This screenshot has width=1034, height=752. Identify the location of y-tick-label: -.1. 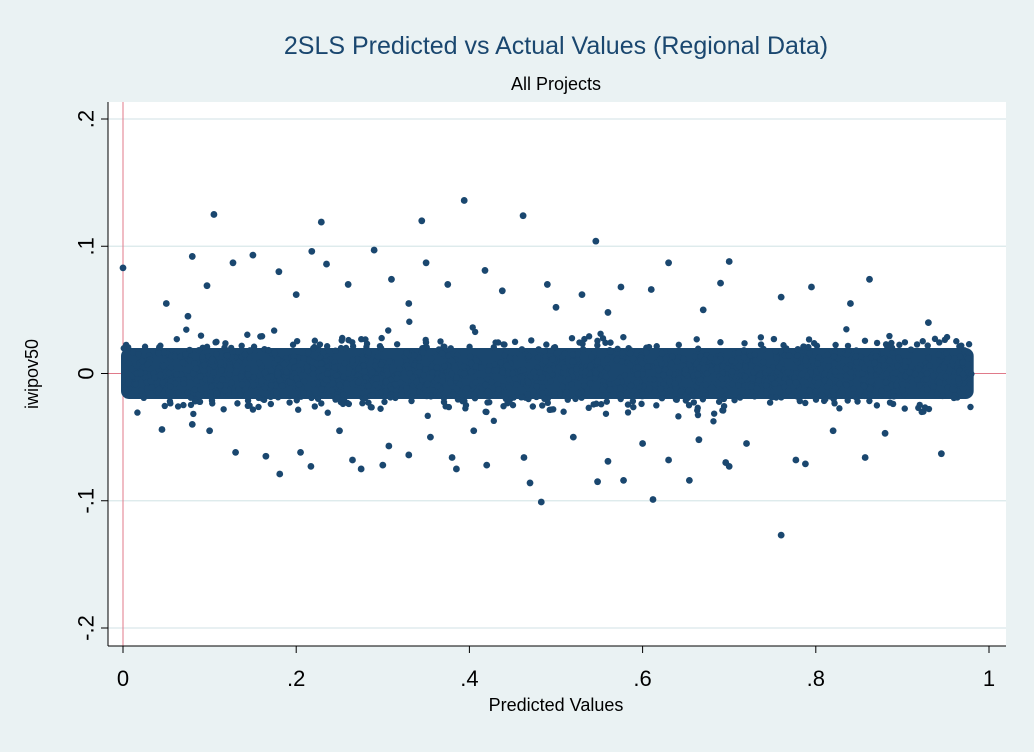
(86, 501).